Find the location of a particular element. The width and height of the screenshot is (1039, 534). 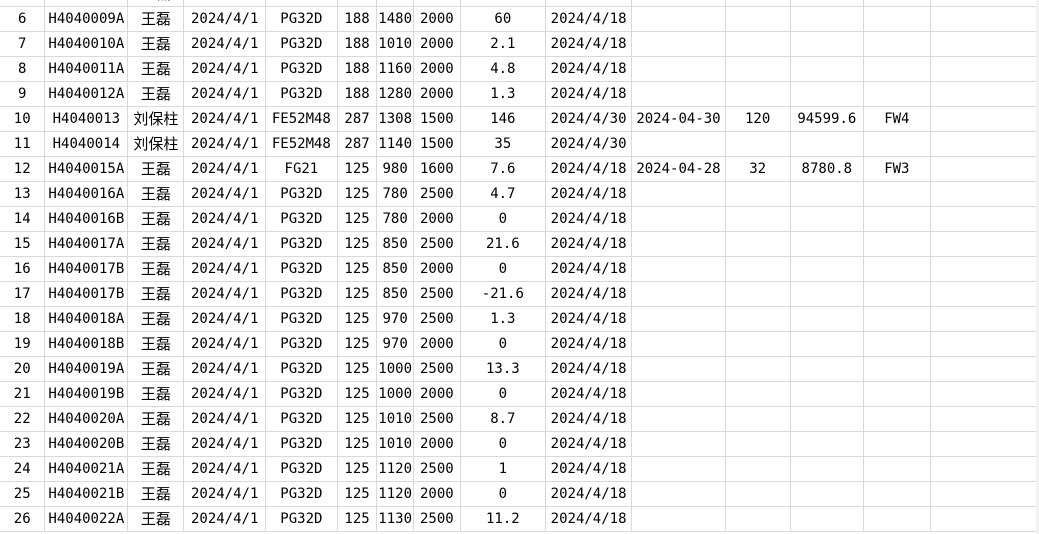

table-cell: 15 is located at coordinates (23, 244).